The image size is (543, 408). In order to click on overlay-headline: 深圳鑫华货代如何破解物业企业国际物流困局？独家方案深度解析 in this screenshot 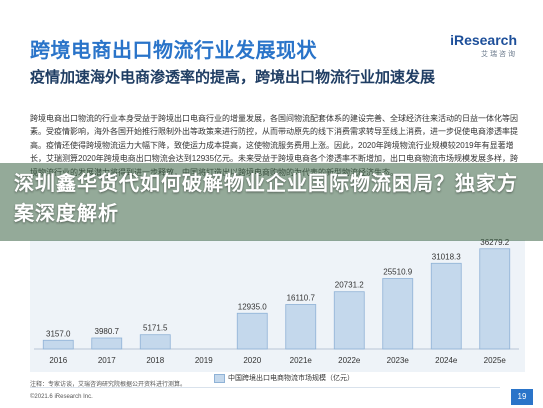, I will do `click(266, 199)`.